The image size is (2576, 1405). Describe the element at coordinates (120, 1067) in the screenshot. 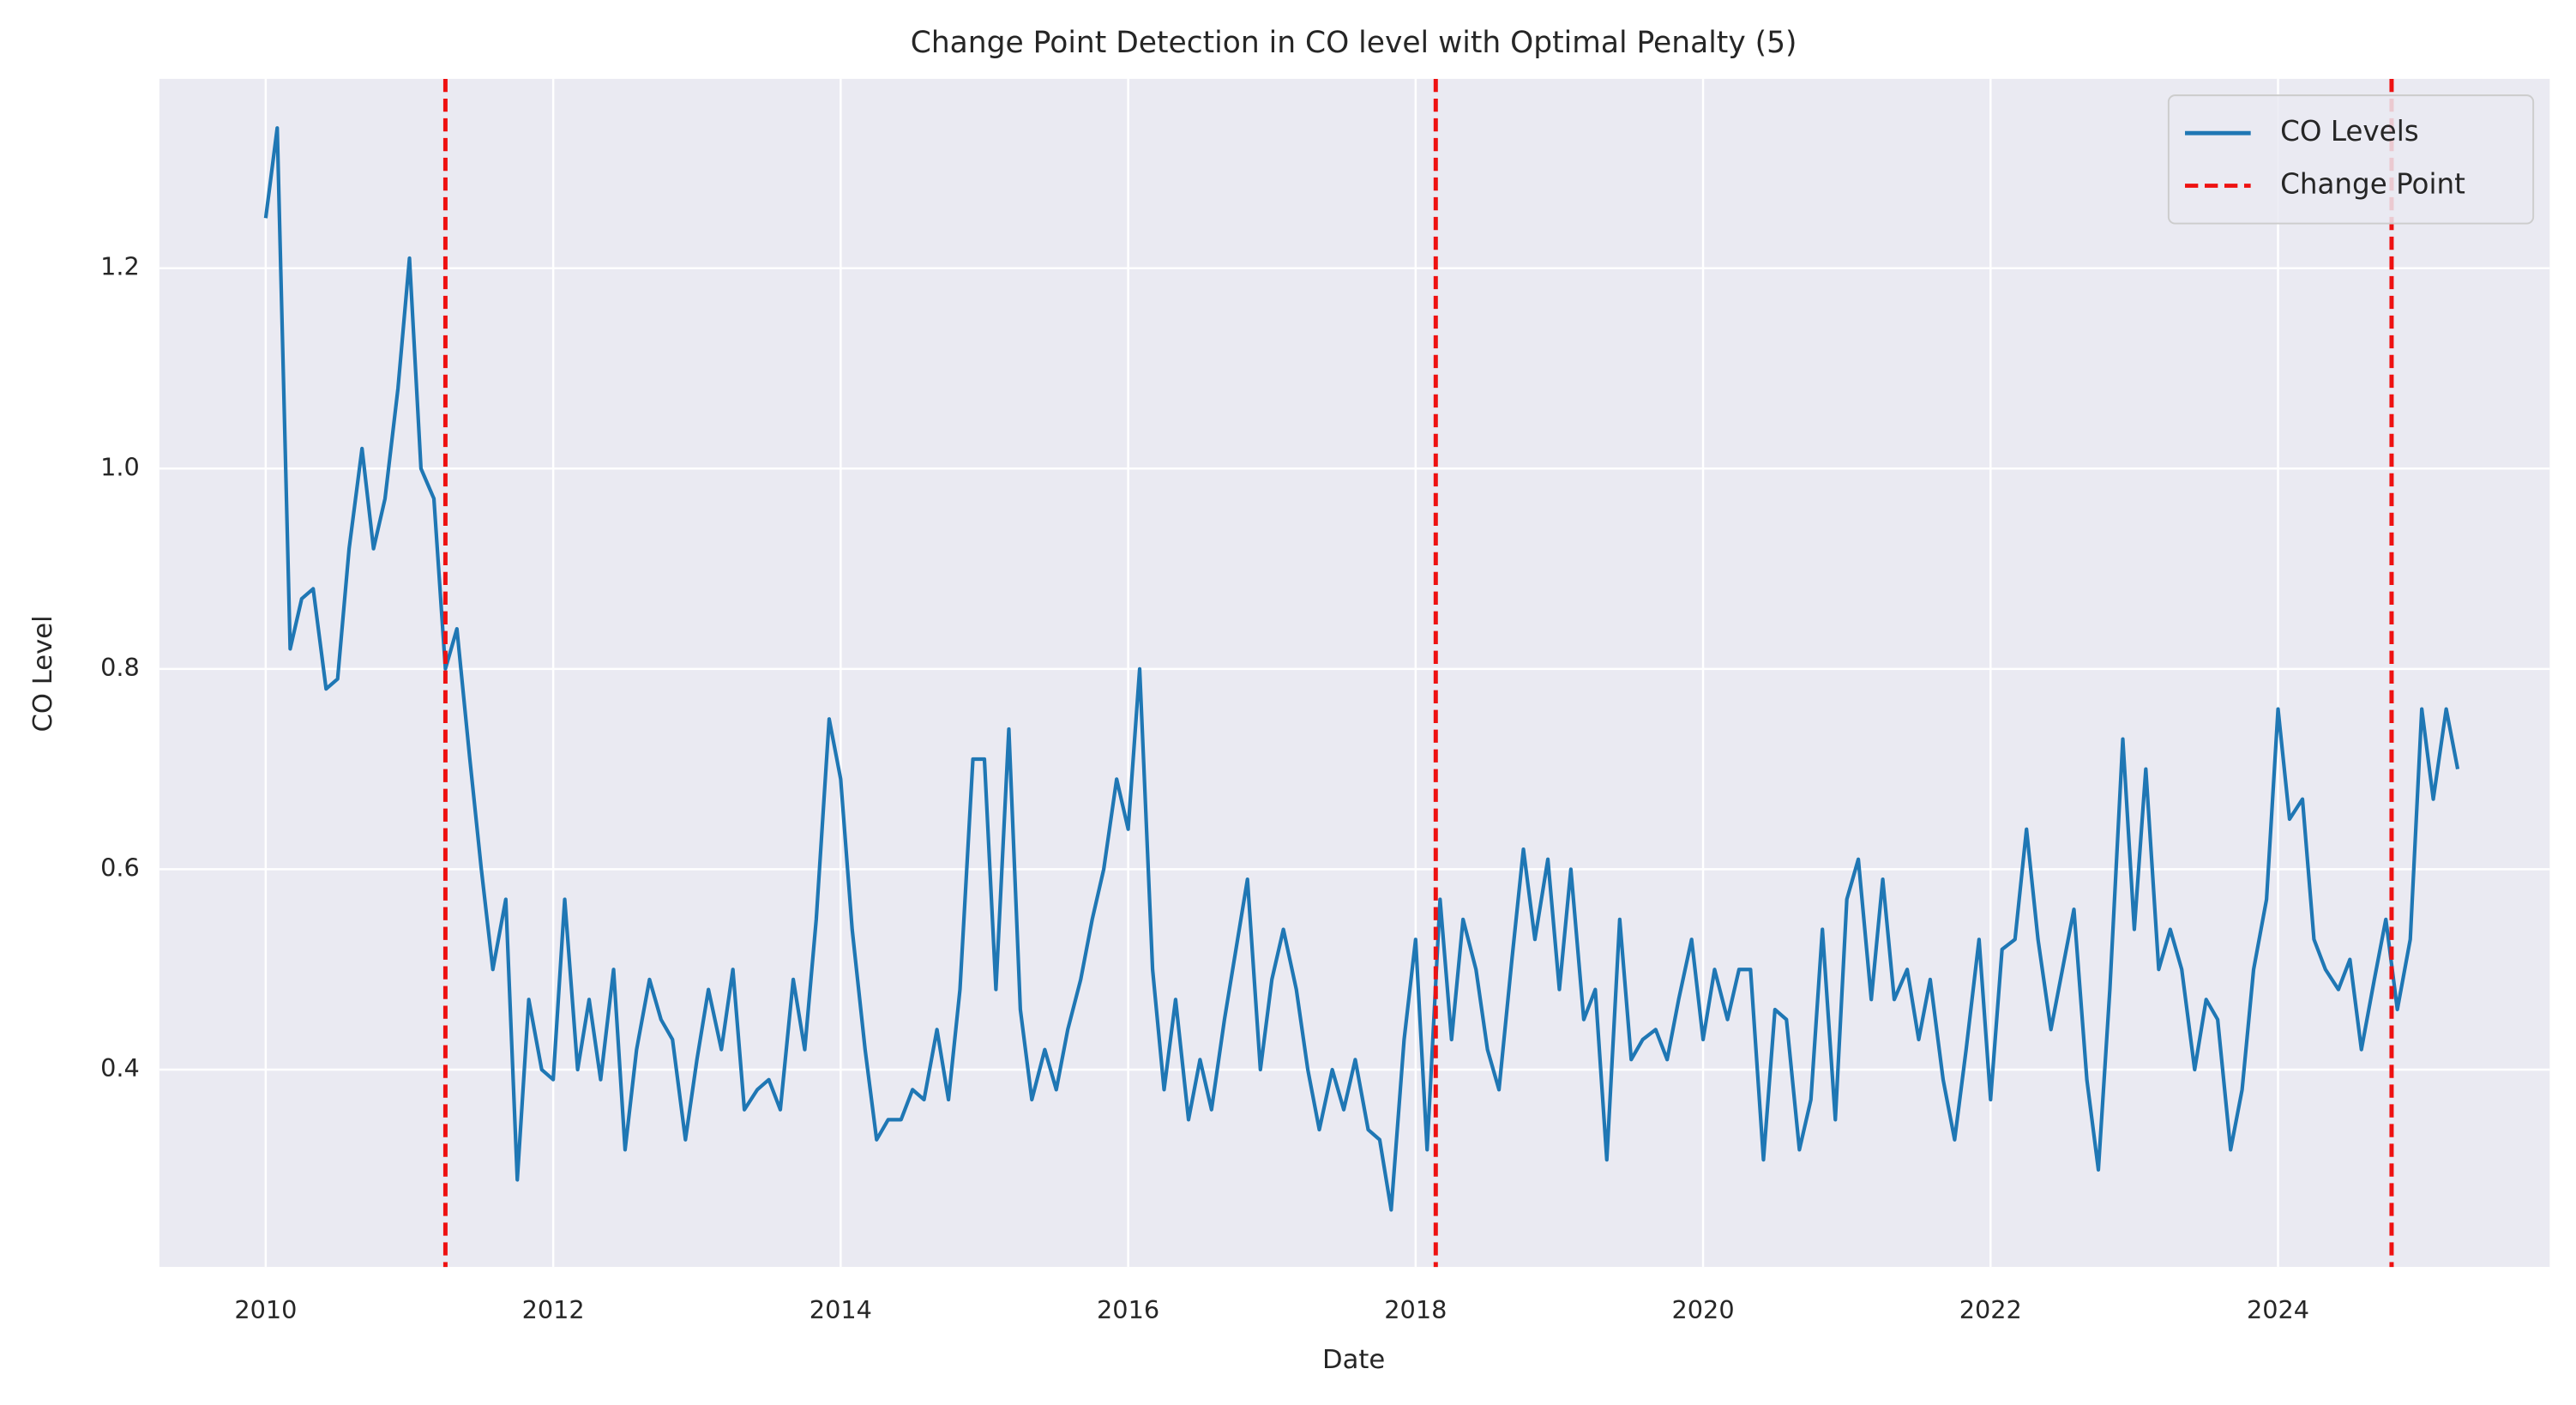

I see `y-tick-label: 0.4` at that location.